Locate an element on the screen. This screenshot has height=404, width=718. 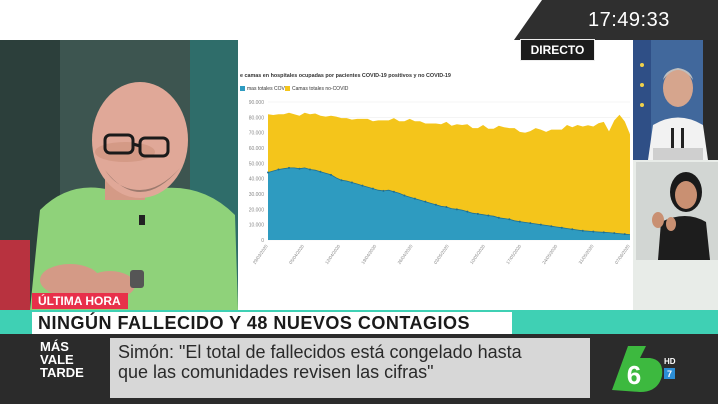
y-tick-label: 70.000 is located at coordinates (257, 134).